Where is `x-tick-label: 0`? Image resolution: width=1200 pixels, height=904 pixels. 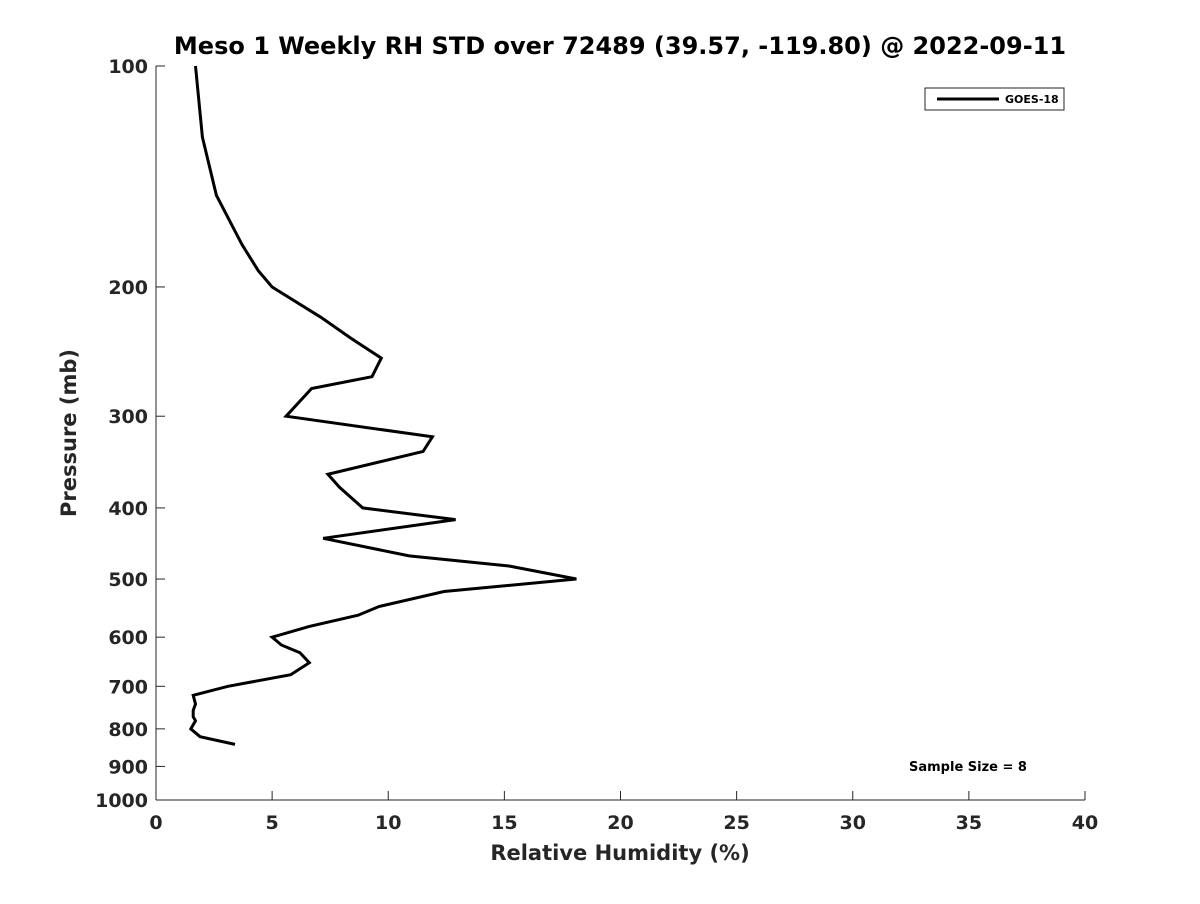 x-tick-label: 0 is located at coordinates (155, 823).